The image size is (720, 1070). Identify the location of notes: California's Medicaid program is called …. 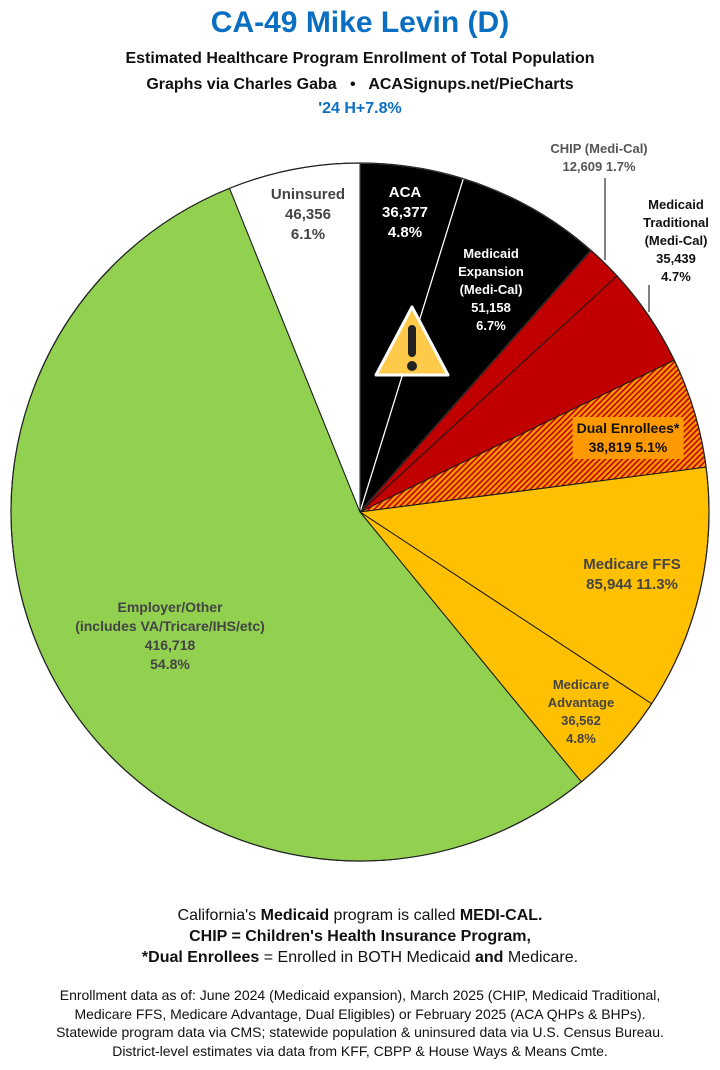
(360, 936).